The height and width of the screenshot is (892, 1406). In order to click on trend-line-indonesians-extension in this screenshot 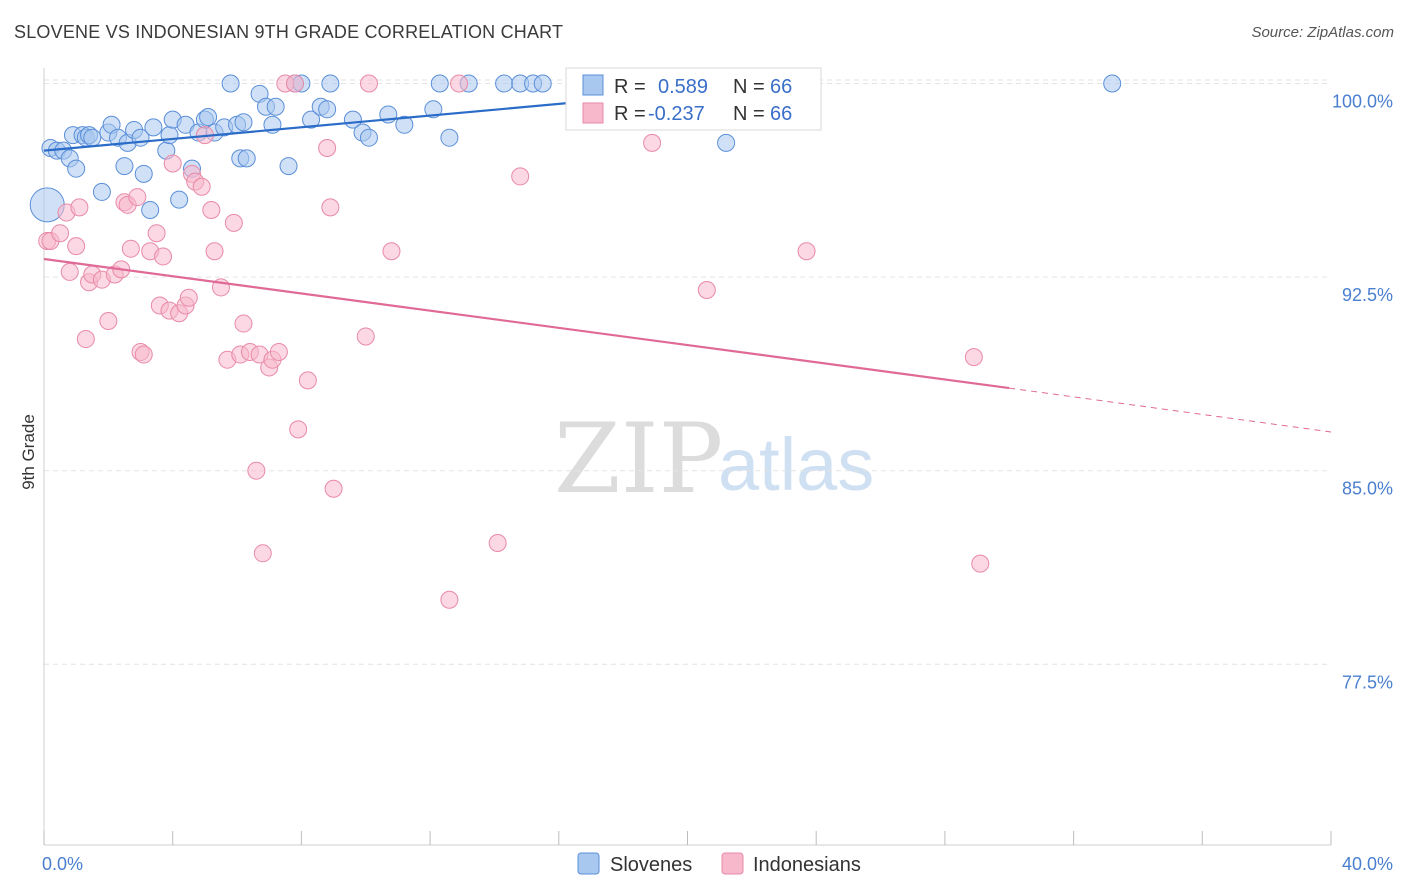, I will do `click(1170, 410)`.